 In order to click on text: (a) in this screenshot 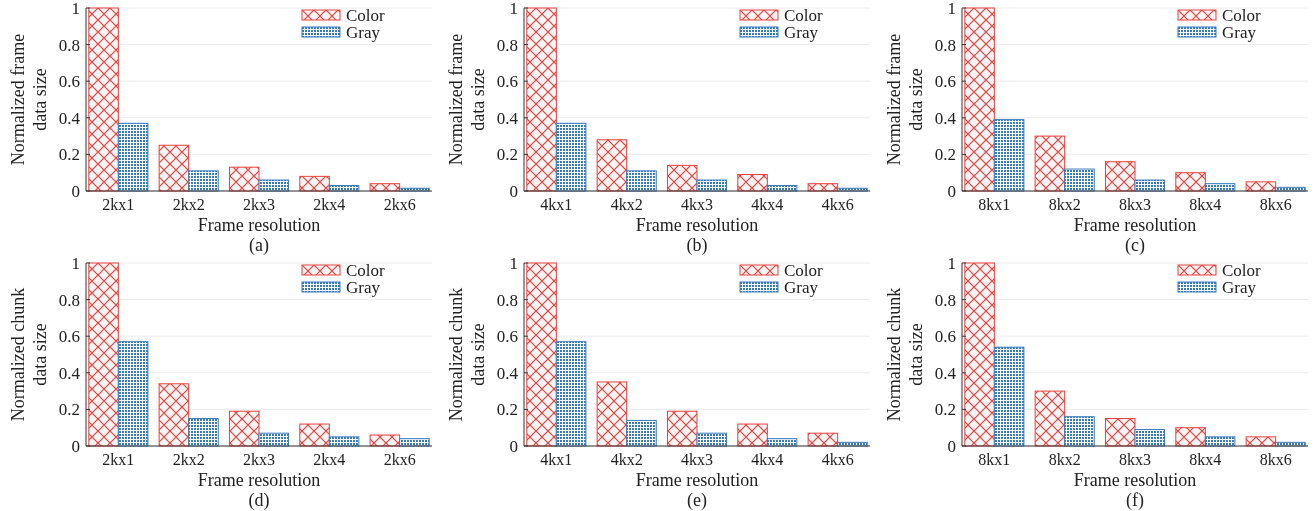, I will do `click(259, 245)`.